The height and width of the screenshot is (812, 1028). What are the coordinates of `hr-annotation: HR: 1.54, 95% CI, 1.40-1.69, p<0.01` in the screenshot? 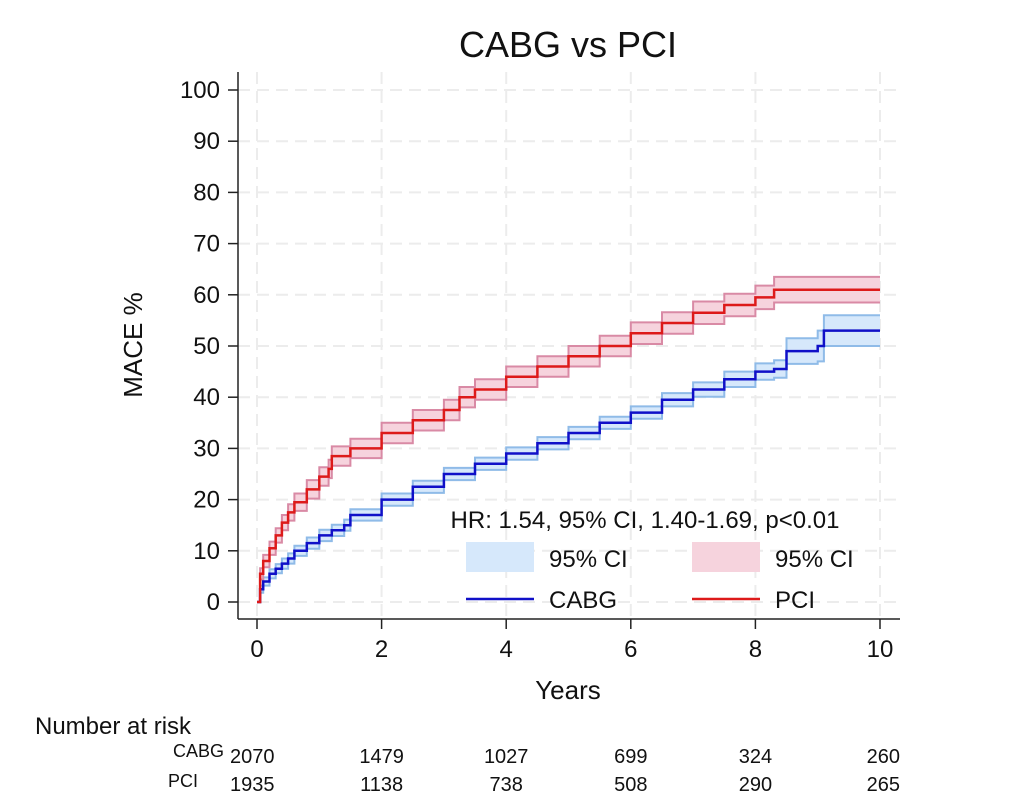 It's located at (645, 520).